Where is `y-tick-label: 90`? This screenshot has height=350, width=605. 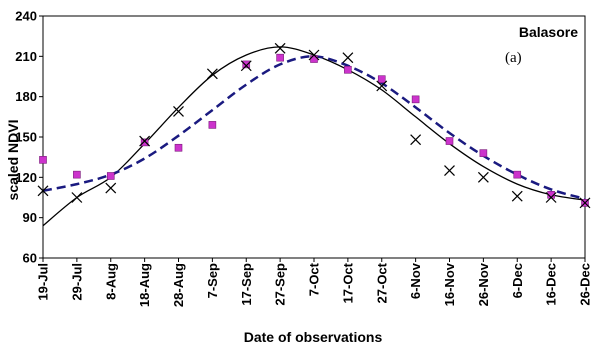 y-tick-label: 90 is located at coordinates (30, 217).